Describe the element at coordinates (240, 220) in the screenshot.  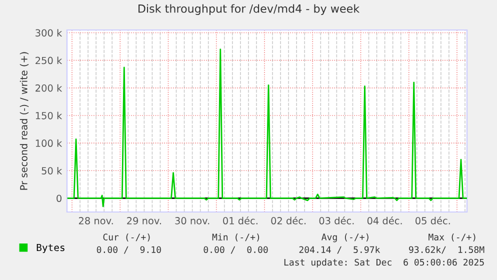
I see `x-tick-label: 01 déc.` at that location.